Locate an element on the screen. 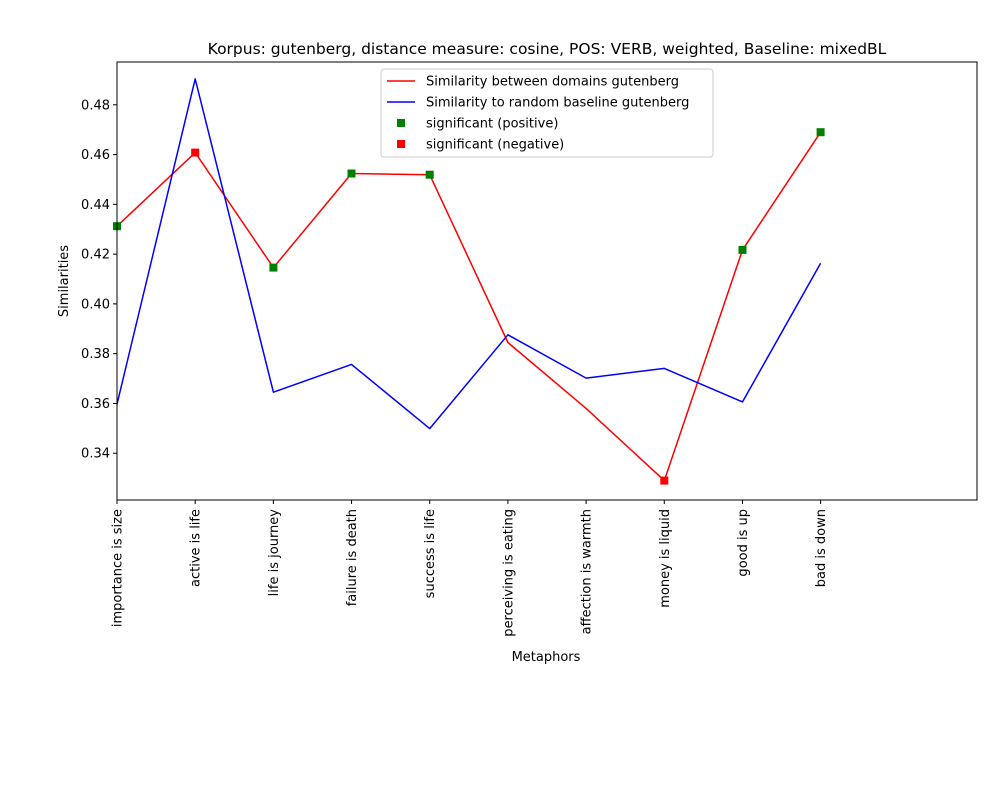  legend-box is located at coordinates (547, 113).